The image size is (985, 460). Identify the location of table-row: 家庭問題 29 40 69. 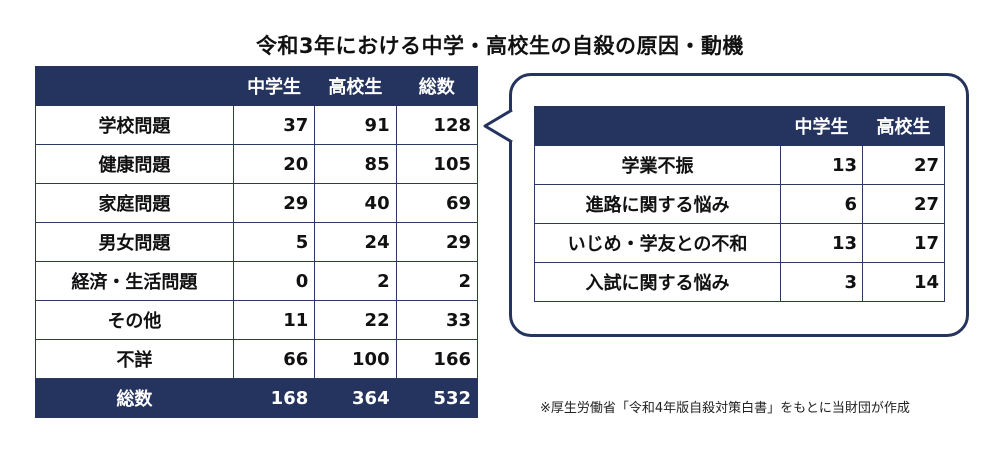
(257, 203).